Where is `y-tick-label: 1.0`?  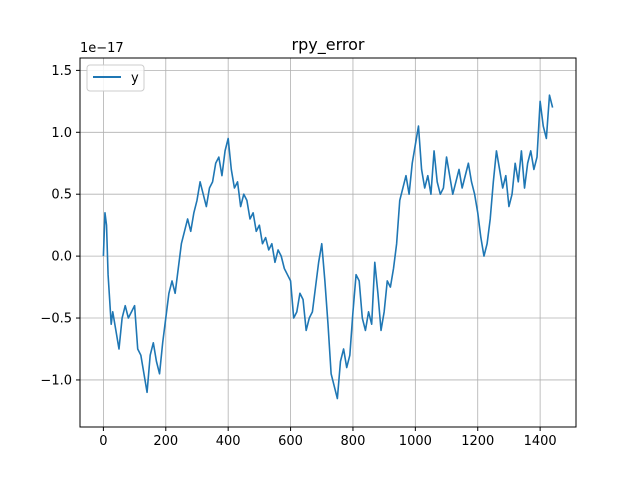
y-tick-label: 1.0 is located at coordinates (61, 133).